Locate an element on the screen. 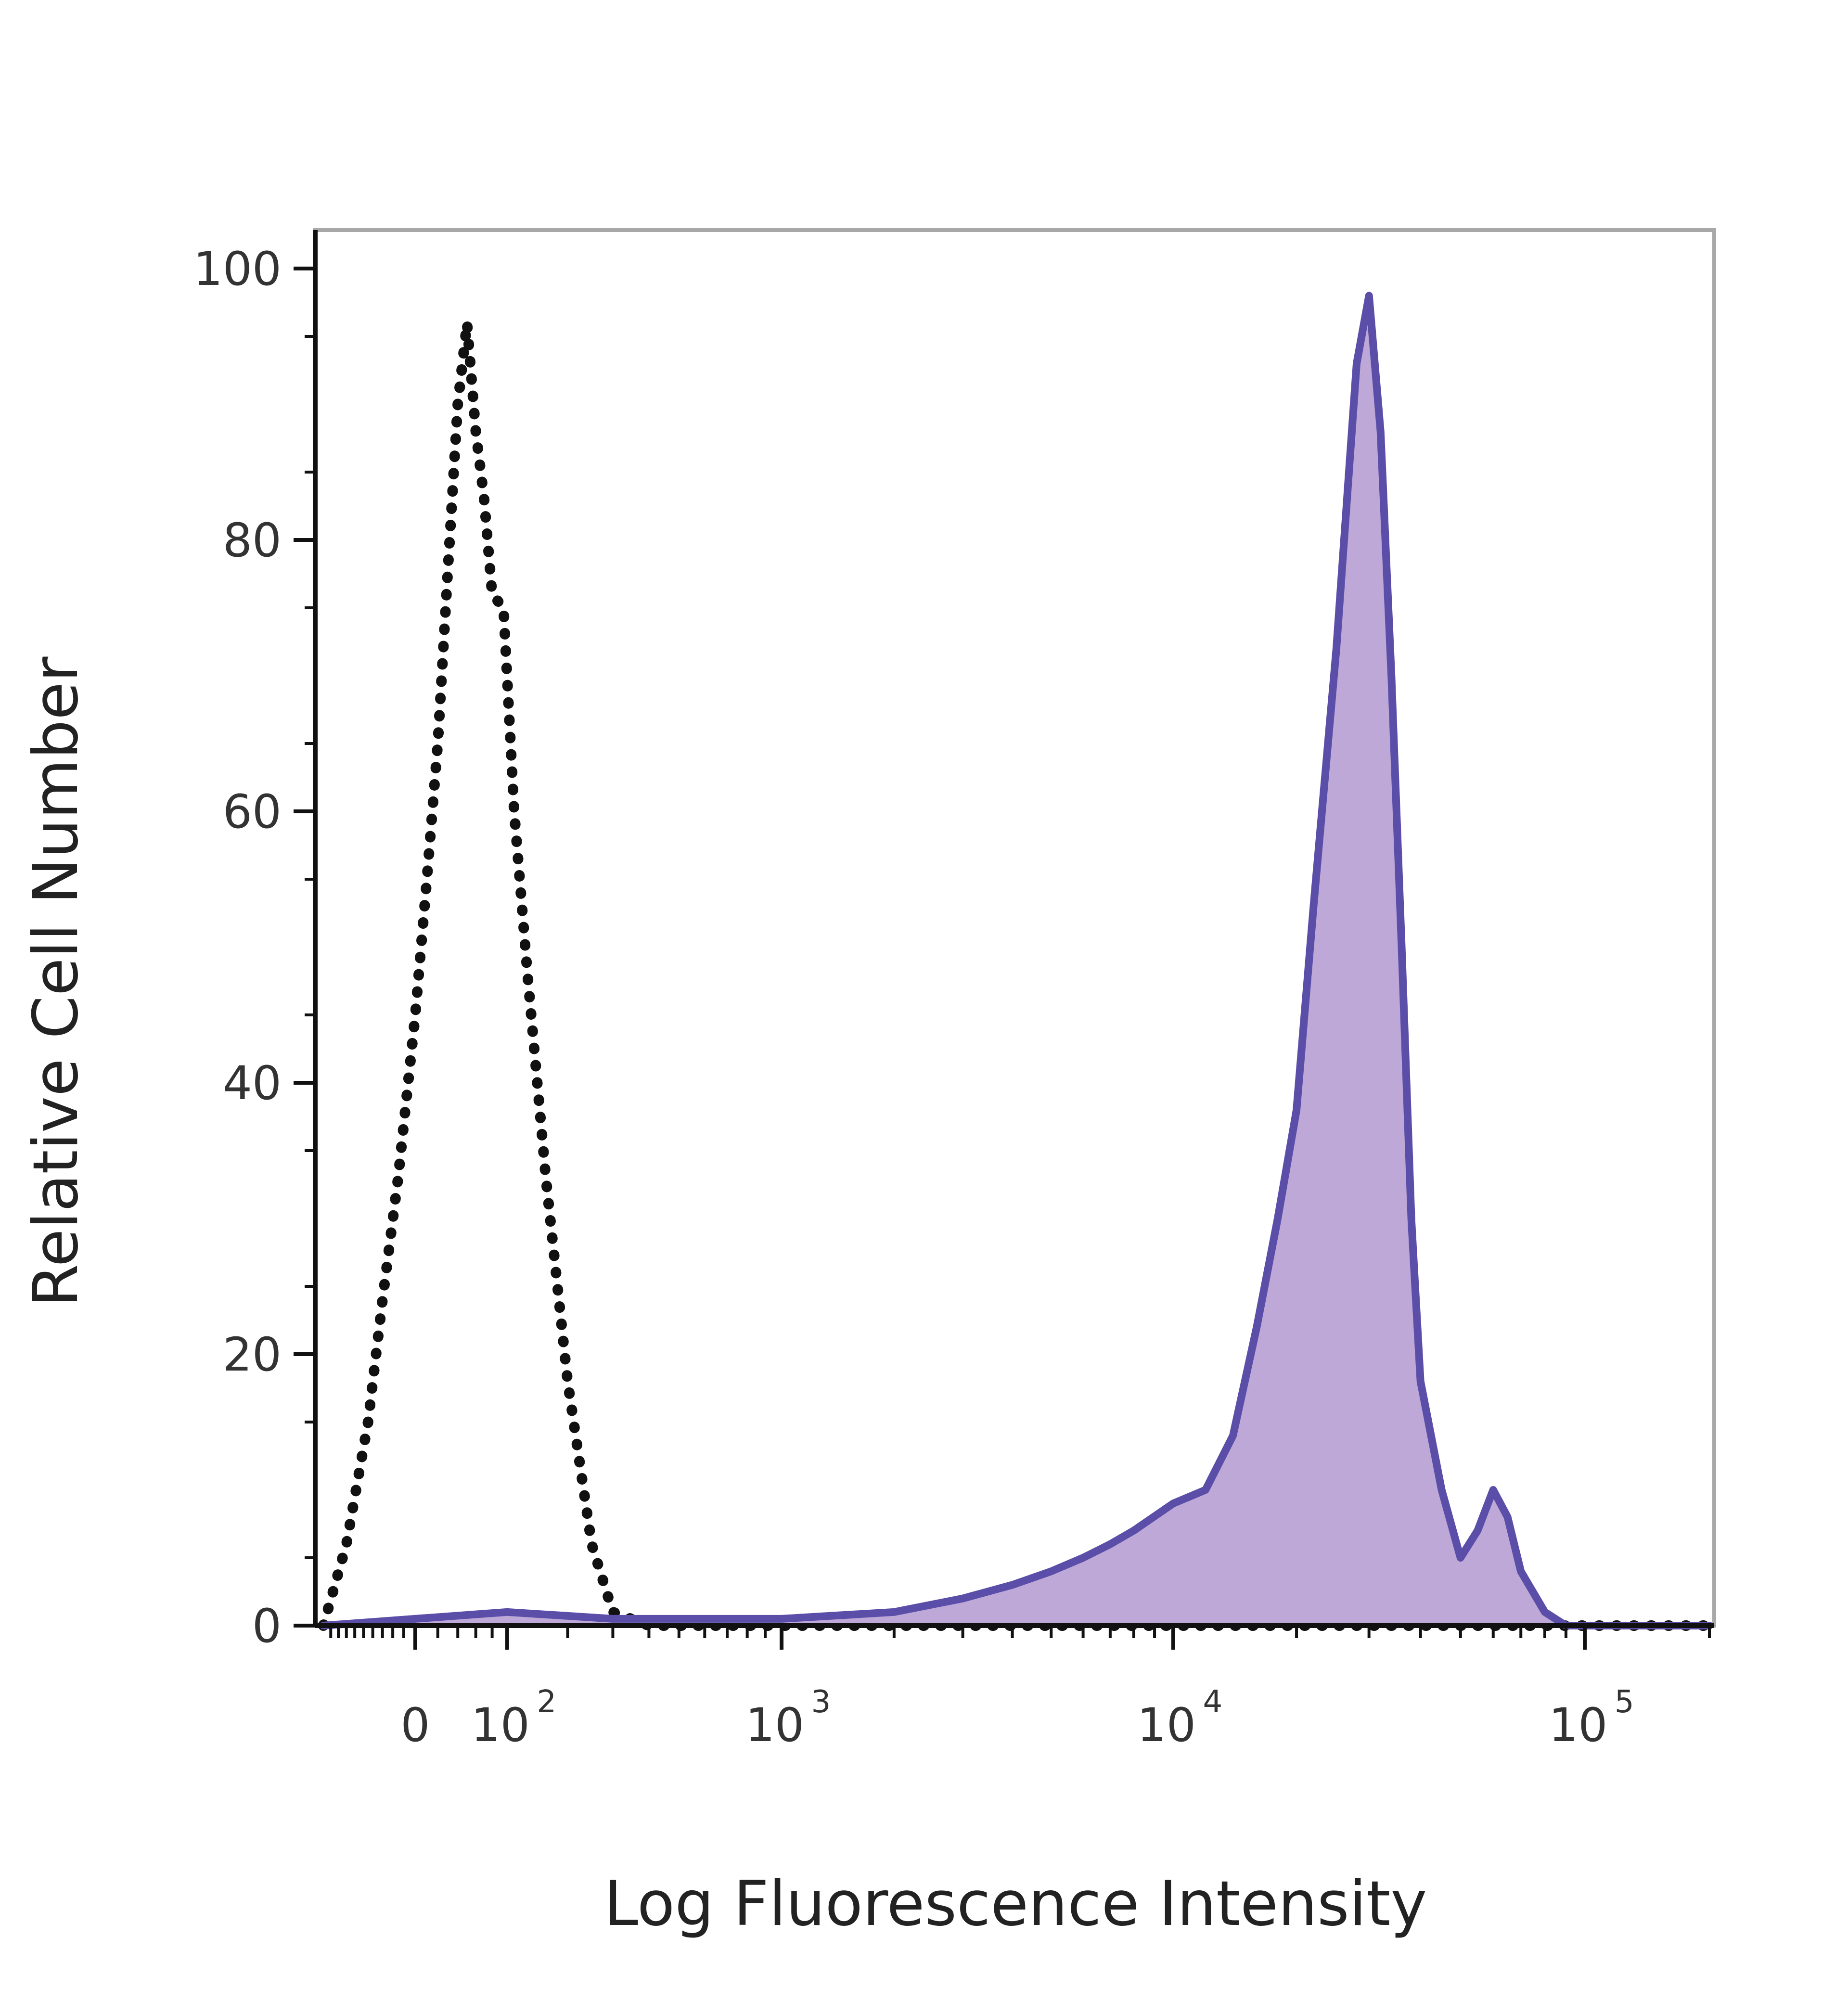 The image size is (1848, 2000). x-axis-ticks: 0 10 2 10 3 10 4 10 5 is located at coordinates (1020, 1689).